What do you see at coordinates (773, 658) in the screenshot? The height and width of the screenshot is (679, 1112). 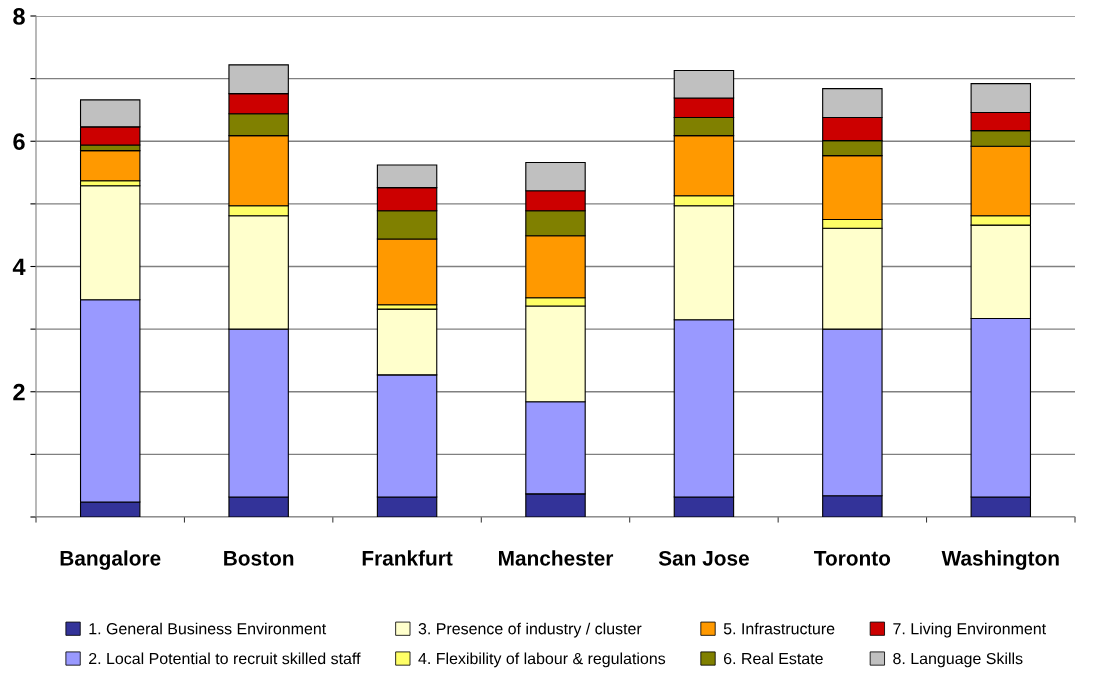 I see `legend-label: 6. Real Estate` at bounding box center [773, 658].